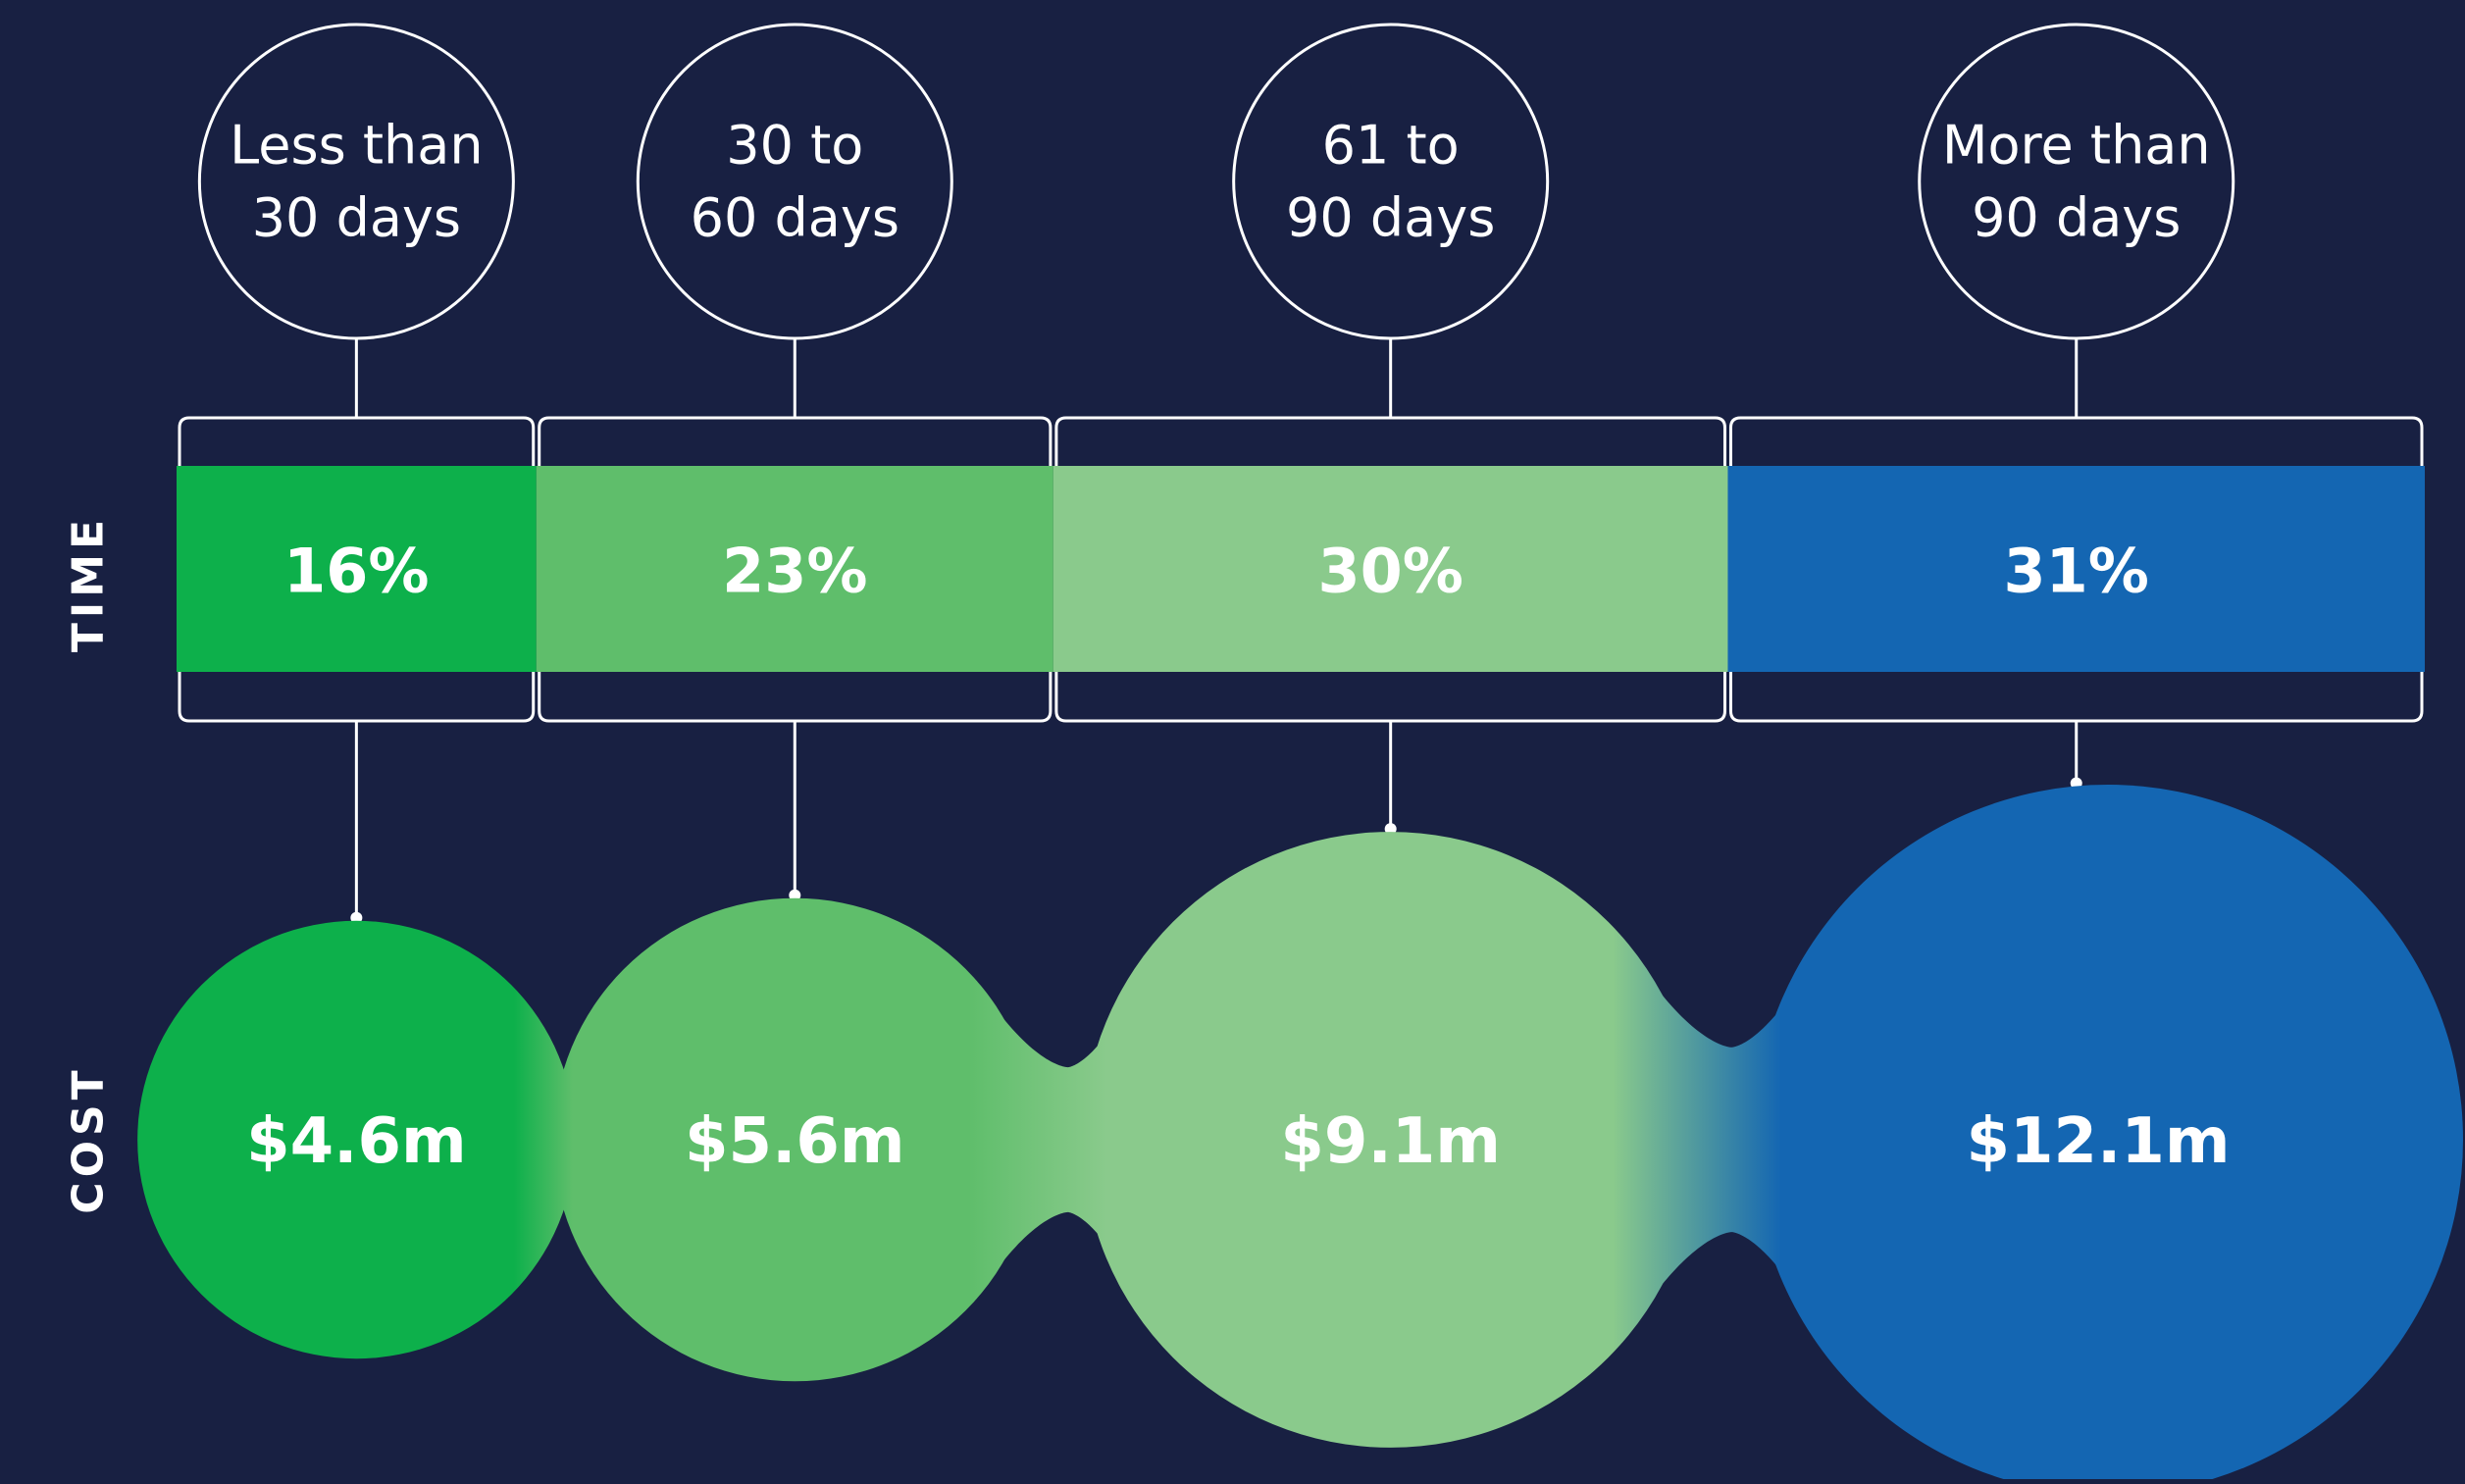  What do you see at coordinates (794, 146) in the screenshot?
I see `category-label: 30 to` at bounding box center [794, 146].